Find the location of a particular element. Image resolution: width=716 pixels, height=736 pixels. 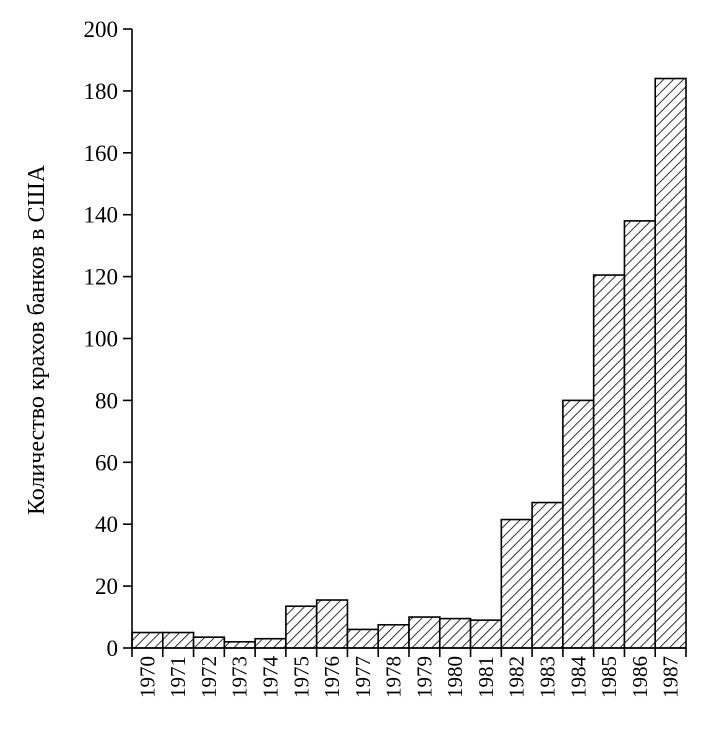

y-tick-label-0: 0 is located at coordinates (113, 648).